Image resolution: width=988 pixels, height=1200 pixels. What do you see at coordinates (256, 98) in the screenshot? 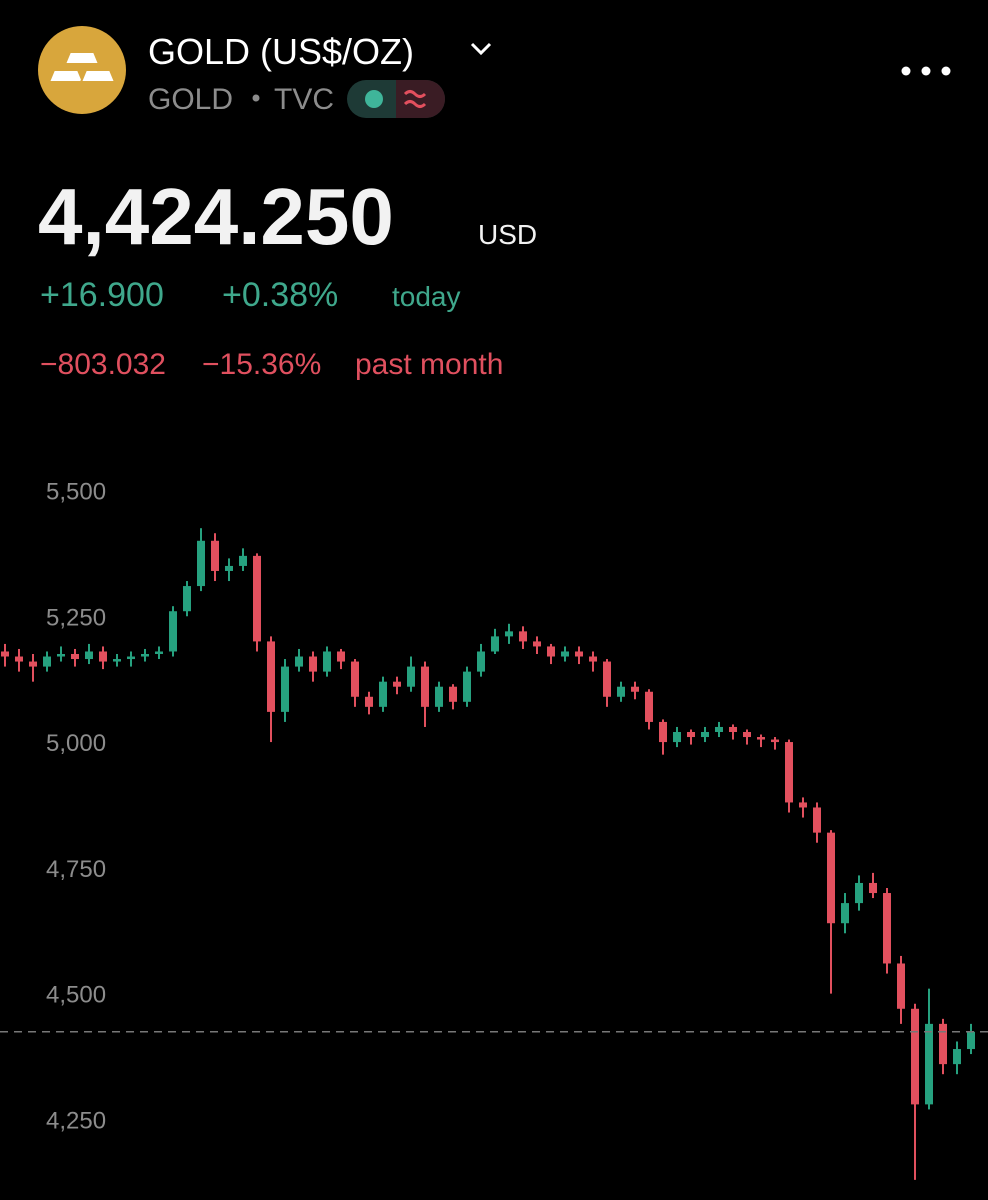
I see `separator-dot` at bounding box center [256, 98].